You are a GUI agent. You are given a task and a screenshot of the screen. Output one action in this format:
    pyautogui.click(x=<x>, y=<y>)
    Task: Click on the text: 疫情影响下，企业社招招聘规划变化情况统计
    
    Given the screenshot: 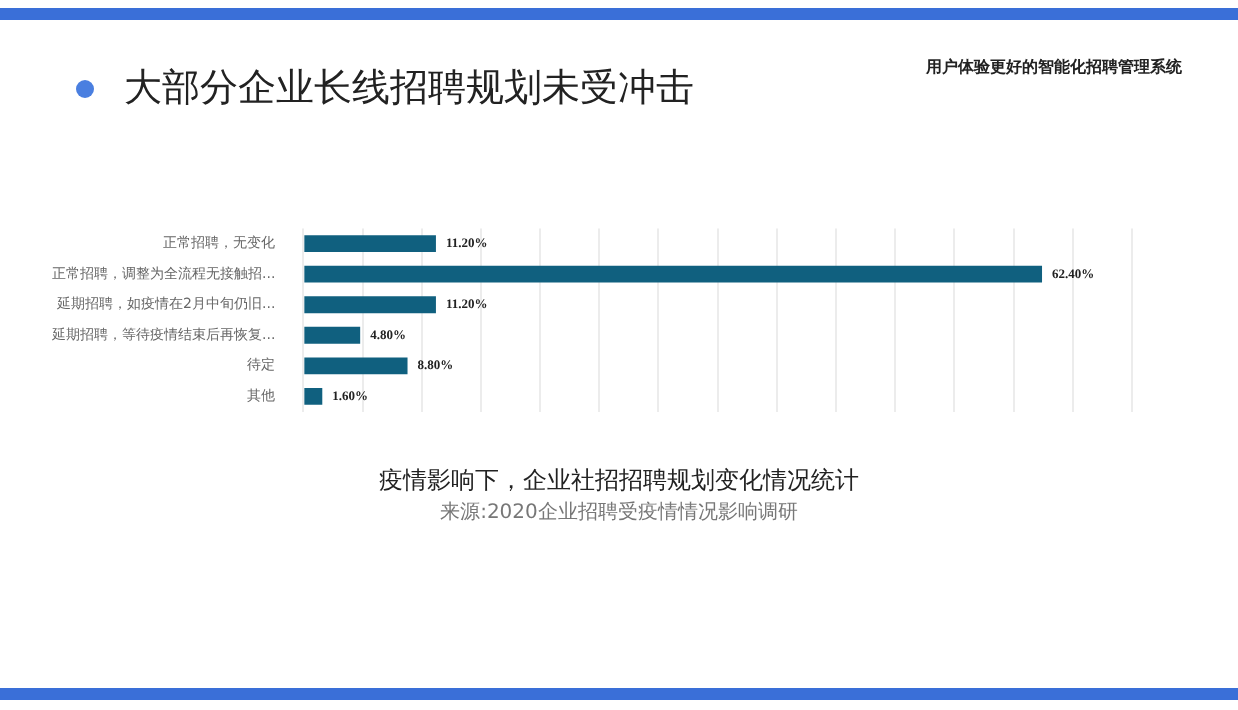 What is the action you would take?
    pyautogui.click(x=619, y=481)
    